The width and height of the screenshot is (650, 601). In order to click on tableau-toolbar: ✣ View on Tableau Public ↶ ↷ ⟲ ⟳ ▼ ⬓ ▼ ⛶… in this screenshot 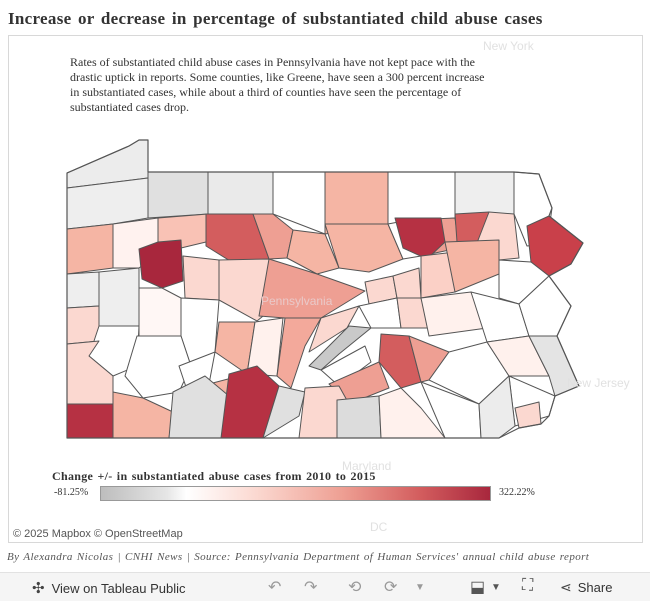, I will do `click(325, 586)`.